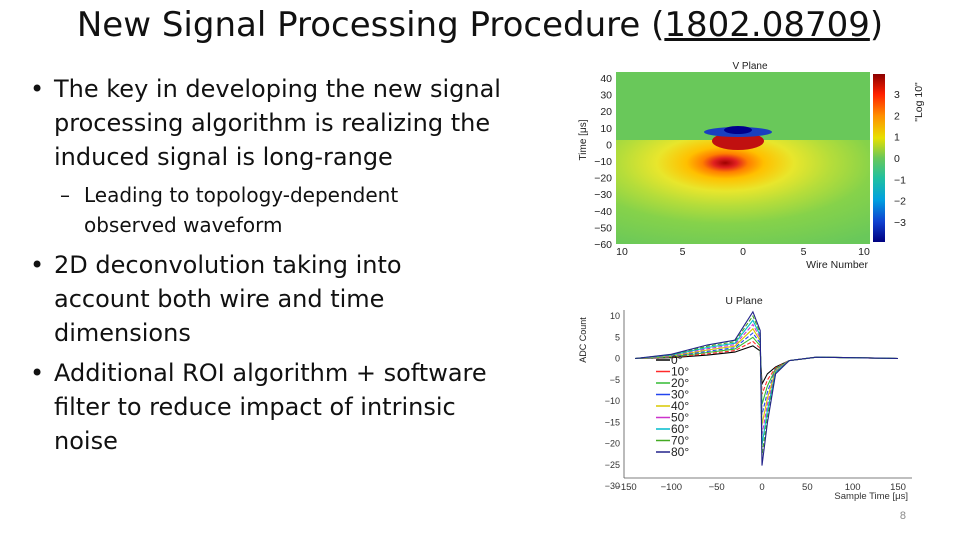  I want to click on series-line, so click(767, 388).